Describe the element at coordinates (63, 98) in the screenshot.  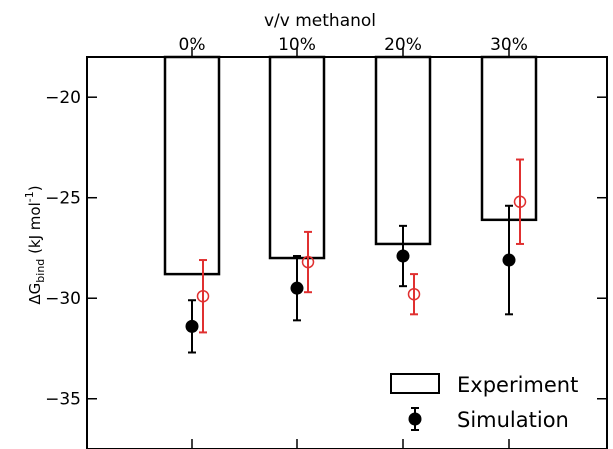
I see `y-tick-label-0: −20` at that location.